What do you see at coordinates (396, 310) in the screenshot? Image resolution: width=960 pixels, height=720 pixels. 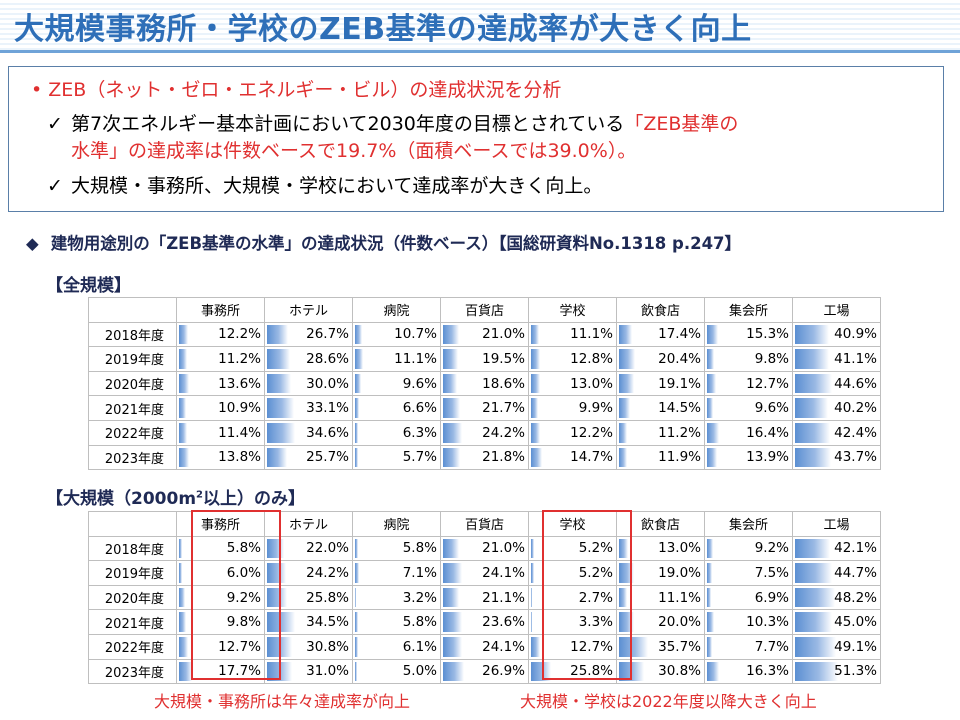 I see `column-header: 病院` at bounding box center [396, 310].